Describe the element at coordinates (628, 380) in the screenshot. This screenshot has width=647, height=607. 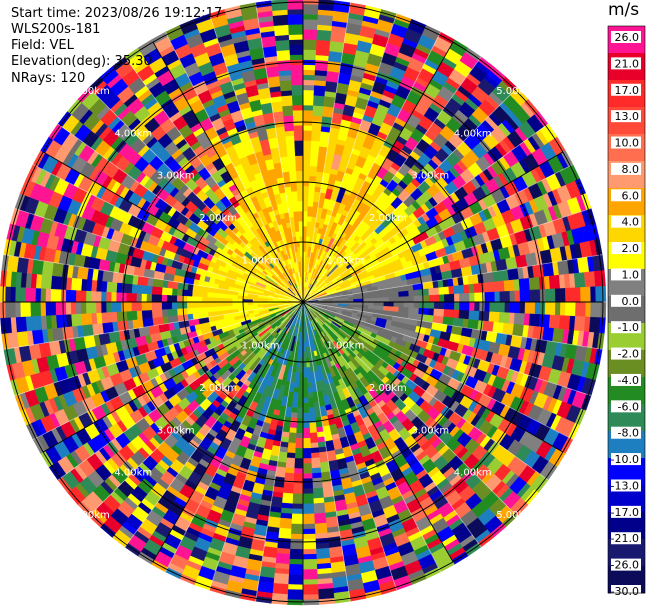
I see `colorbar-tick-label: -4.0` at that location.